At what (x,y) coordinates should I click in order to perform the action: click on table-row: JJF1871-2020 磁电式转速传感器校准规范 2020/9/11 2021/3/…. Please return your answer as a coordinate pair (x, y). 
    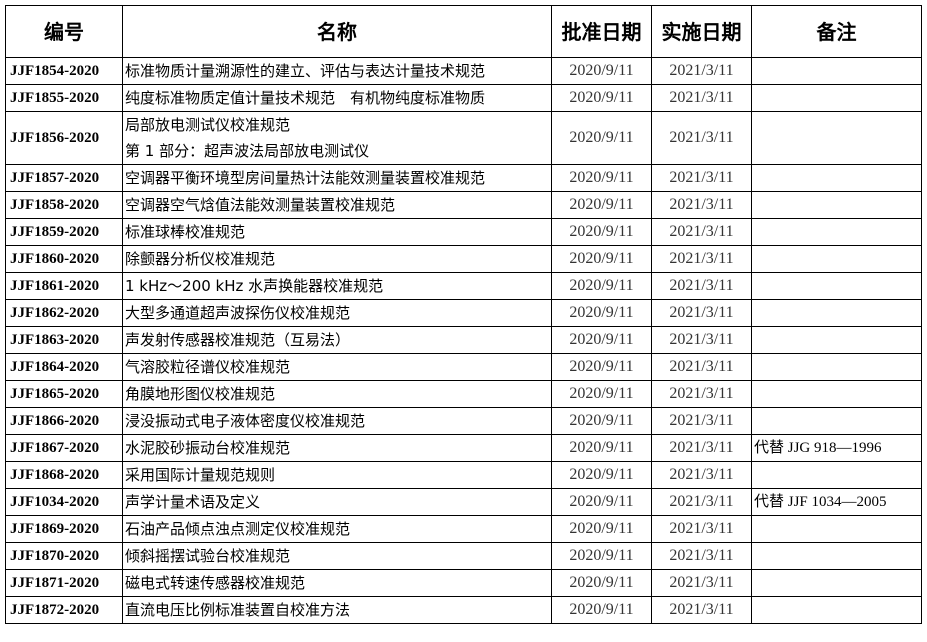
    Looking at the image, I should click on (463, 583).